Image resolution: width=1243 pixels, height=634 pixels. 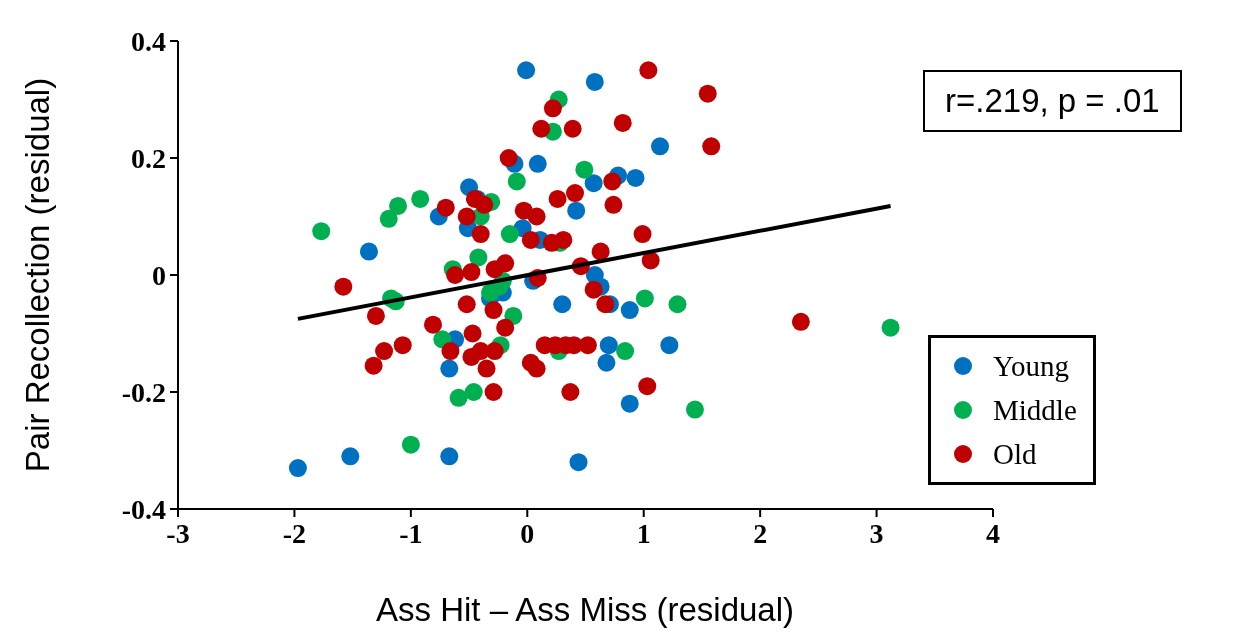 I want to click on y-tick-label: -0.2, so click(x=143, y=392).